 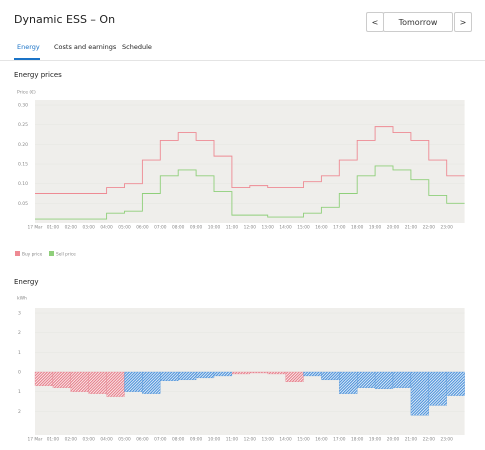 I want to click on separator, so click(x=242, y=60).